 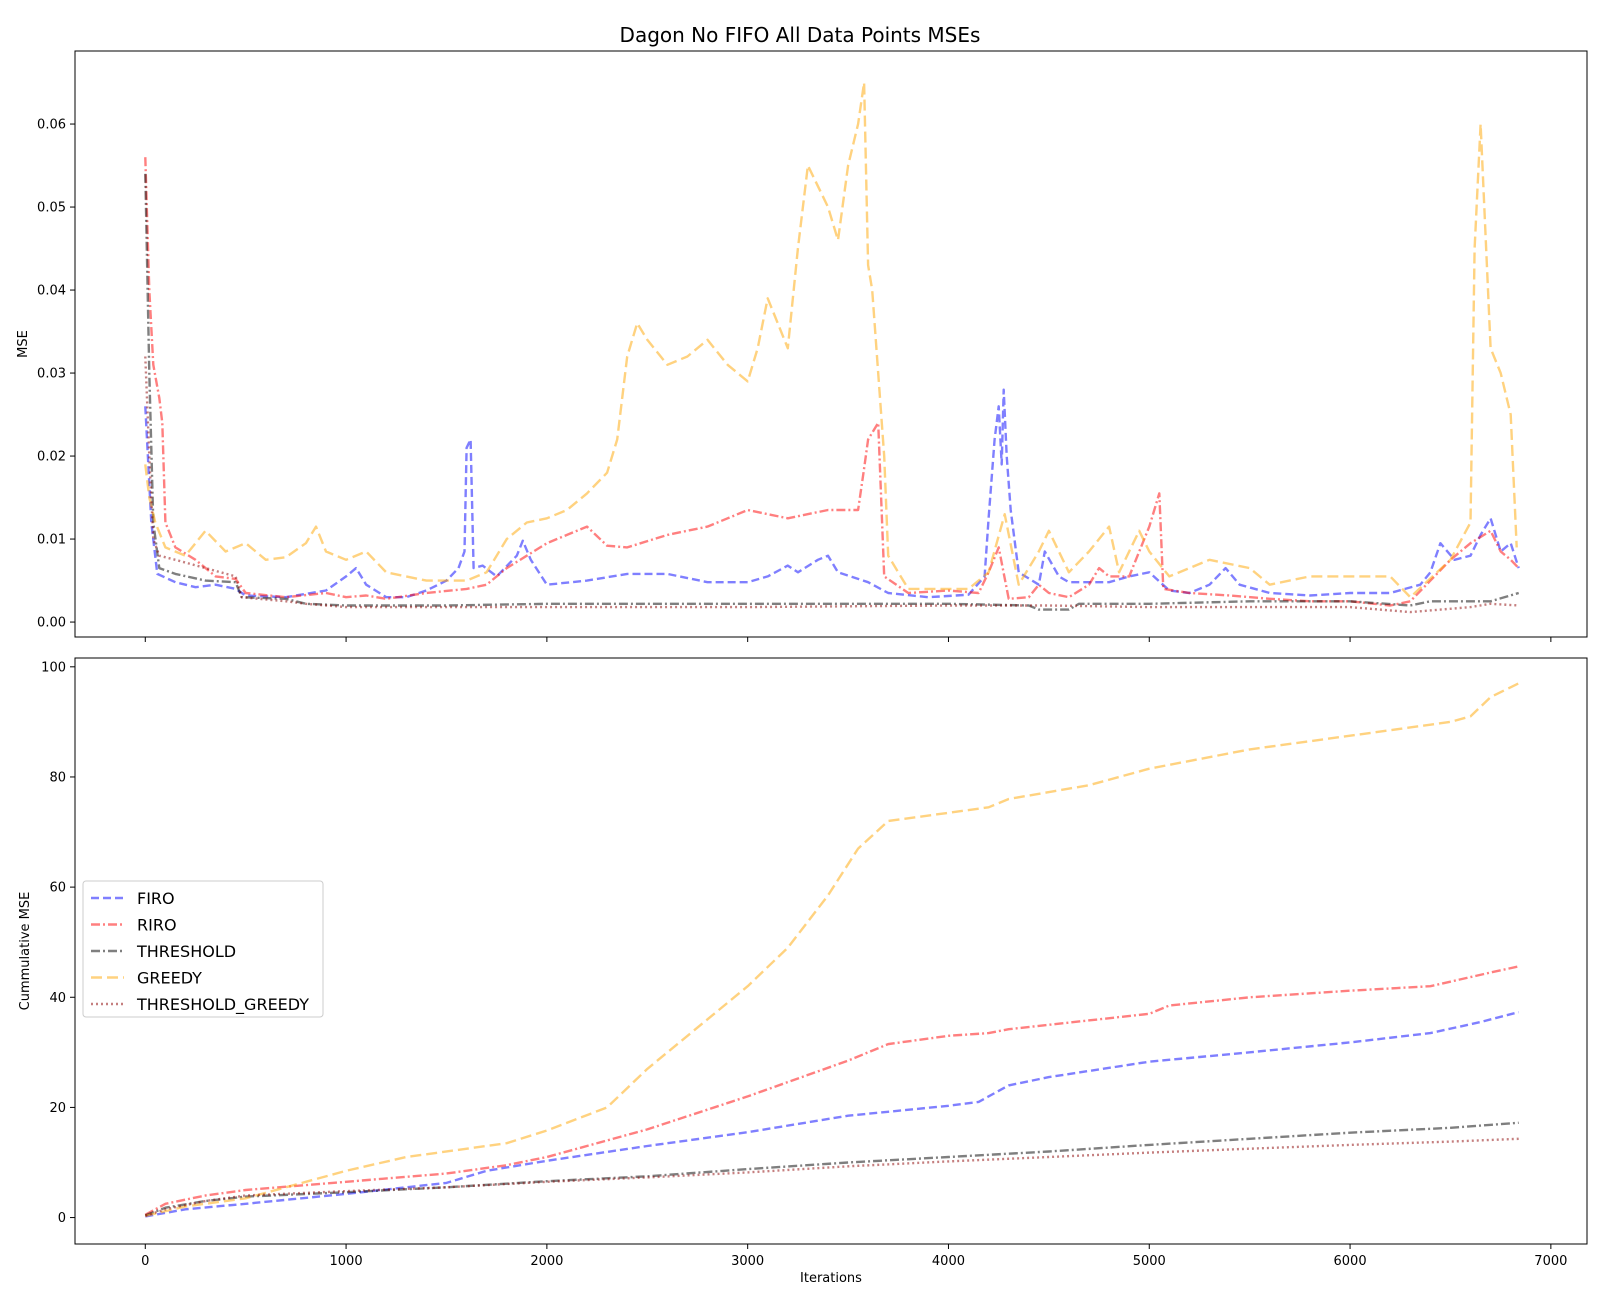 I want to click on legend: FIRO RIRO THRESHOLD GREEDY THRESHOLD_GREEDY, so click(x=203, y=949).